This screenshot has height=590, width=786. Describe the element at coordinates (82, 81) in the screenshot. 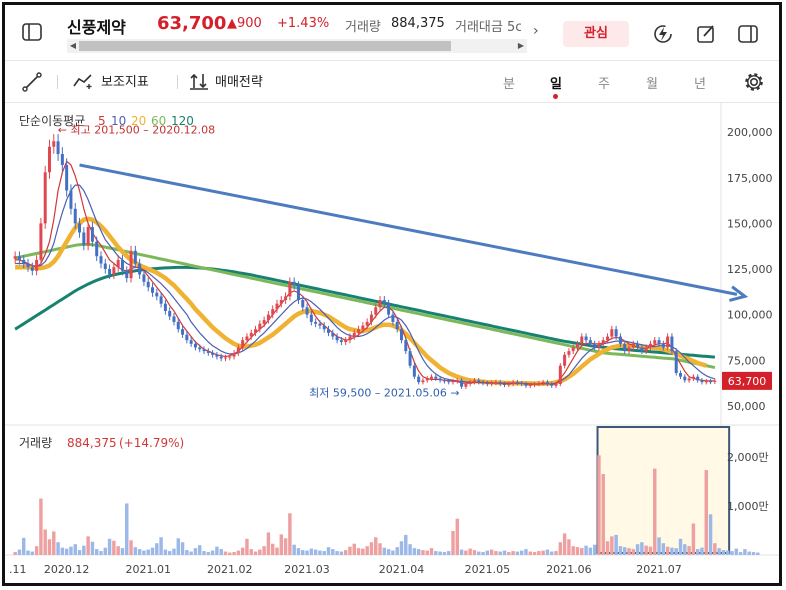

I see `indicator-icon` at that location.